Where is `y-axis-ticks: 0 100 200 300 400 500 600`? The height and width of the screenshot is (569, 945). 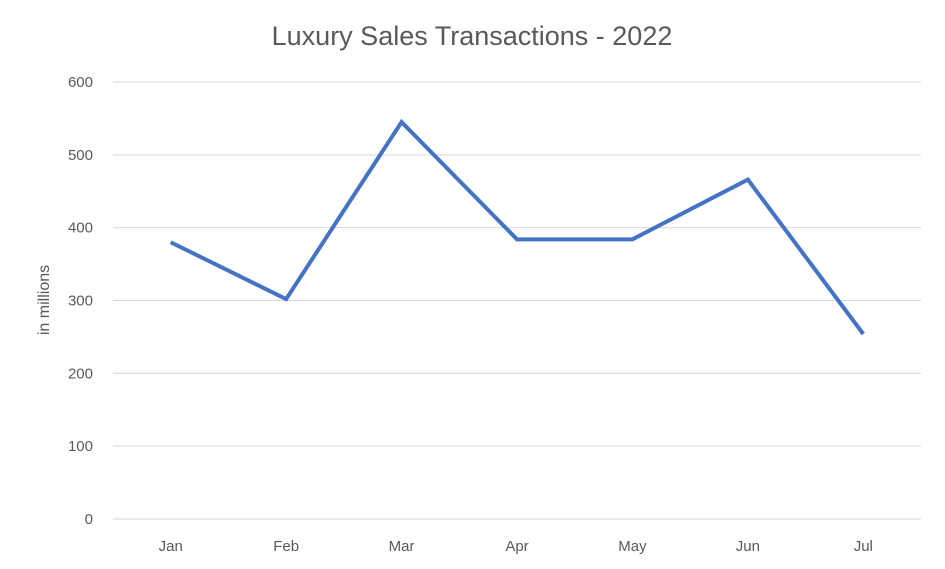
y-axis-ticks: 0 100 200 300 400 500 600 is located at coordinates (80, 301).